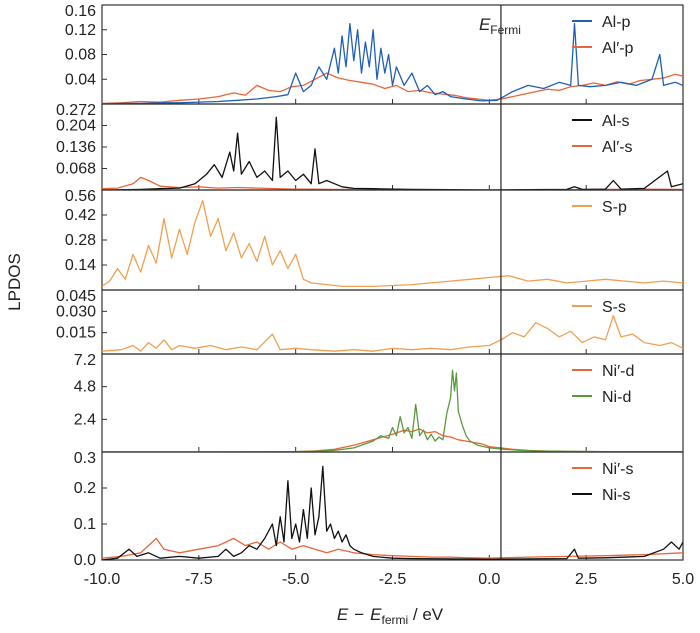 The image size is (700, 633). What do you see at coordinates (359, 614) in the screenshot?
I see `x-title-minus: −` at bounding box center [359, 614].